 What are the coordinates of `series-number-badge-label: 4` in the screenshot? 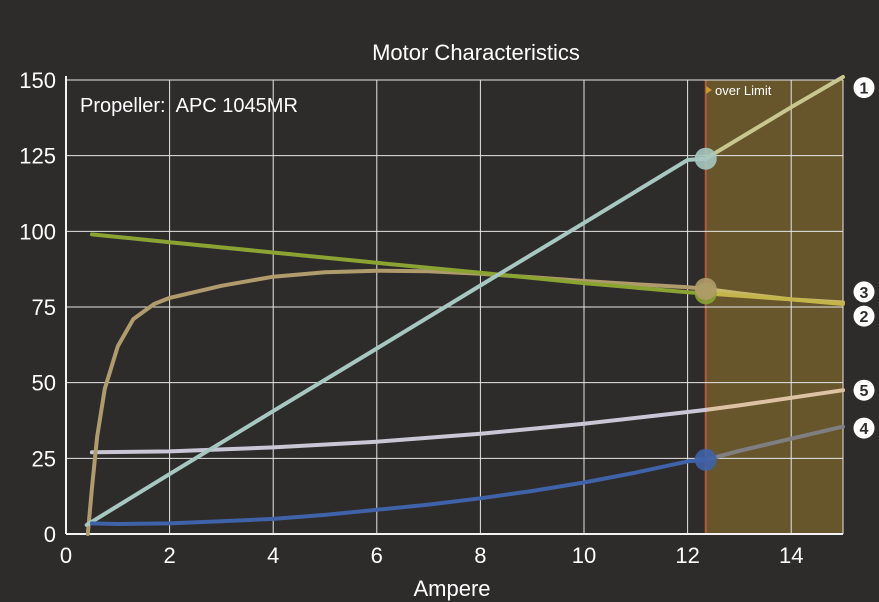 It's located at (864, 429).